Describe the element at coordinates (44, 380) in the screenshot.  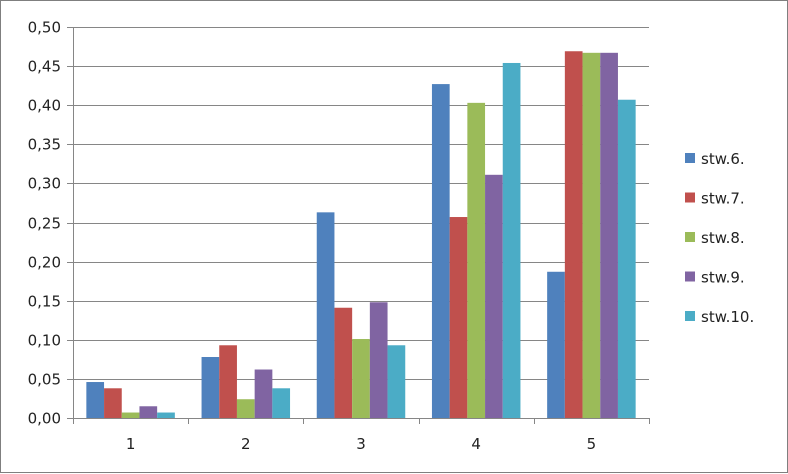
I see `y-tick-label: 0,05` at that location.